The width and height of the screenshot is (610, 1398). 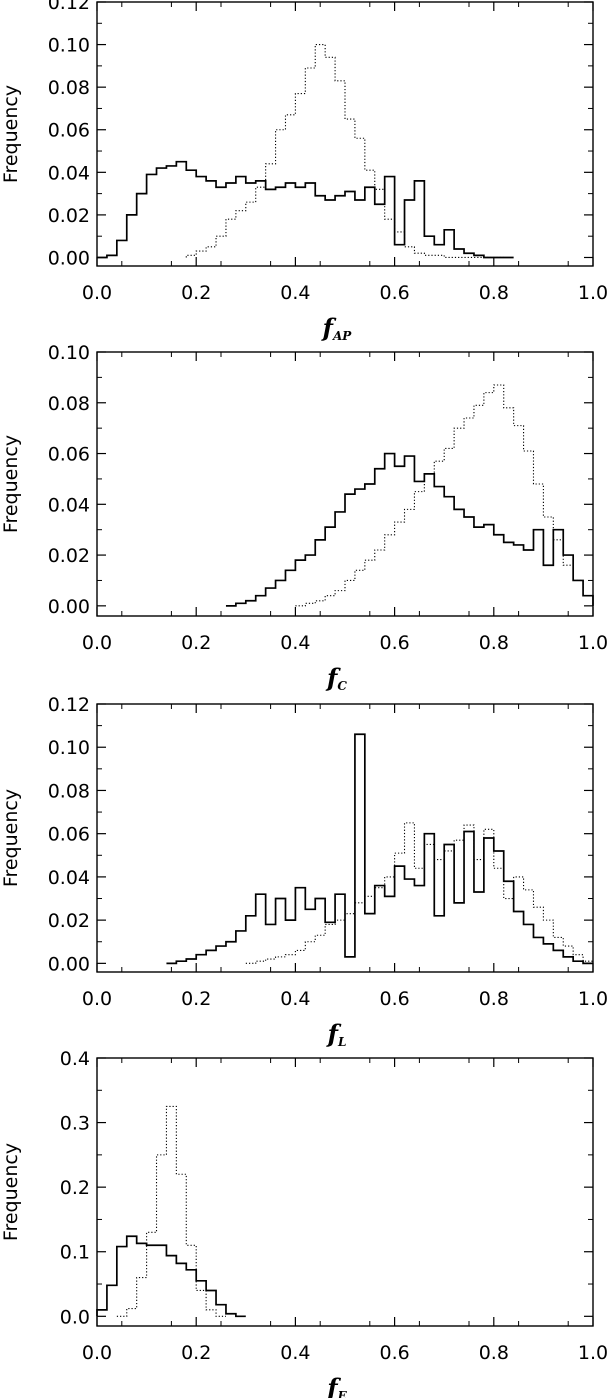 I want to click on y-tick-label: 0.0, so click(x=75, y=1317).